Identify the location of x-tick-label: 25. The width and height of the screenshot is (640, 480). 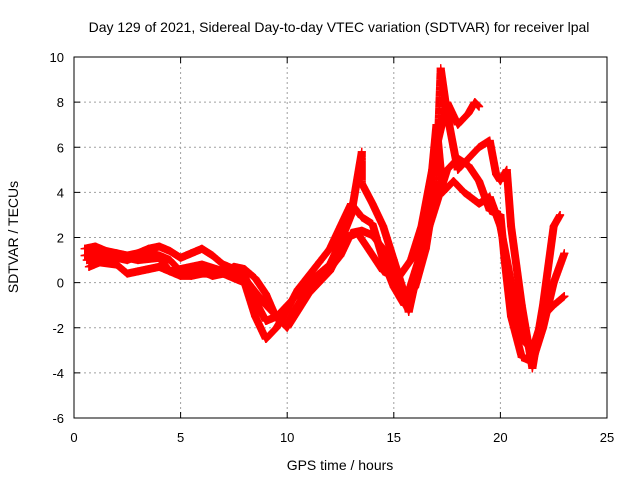
(607, 437).